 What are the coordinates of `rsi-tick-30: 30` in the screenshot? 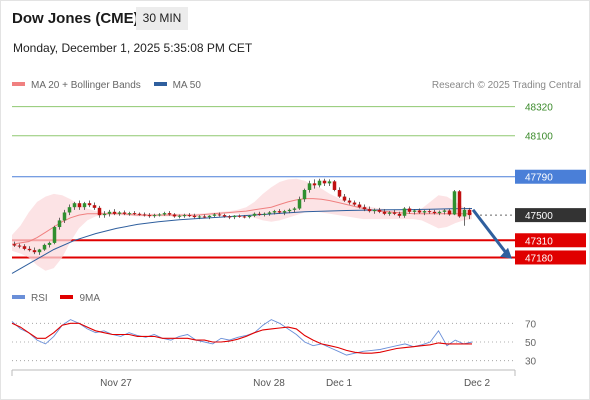 It's located at (531, 362).